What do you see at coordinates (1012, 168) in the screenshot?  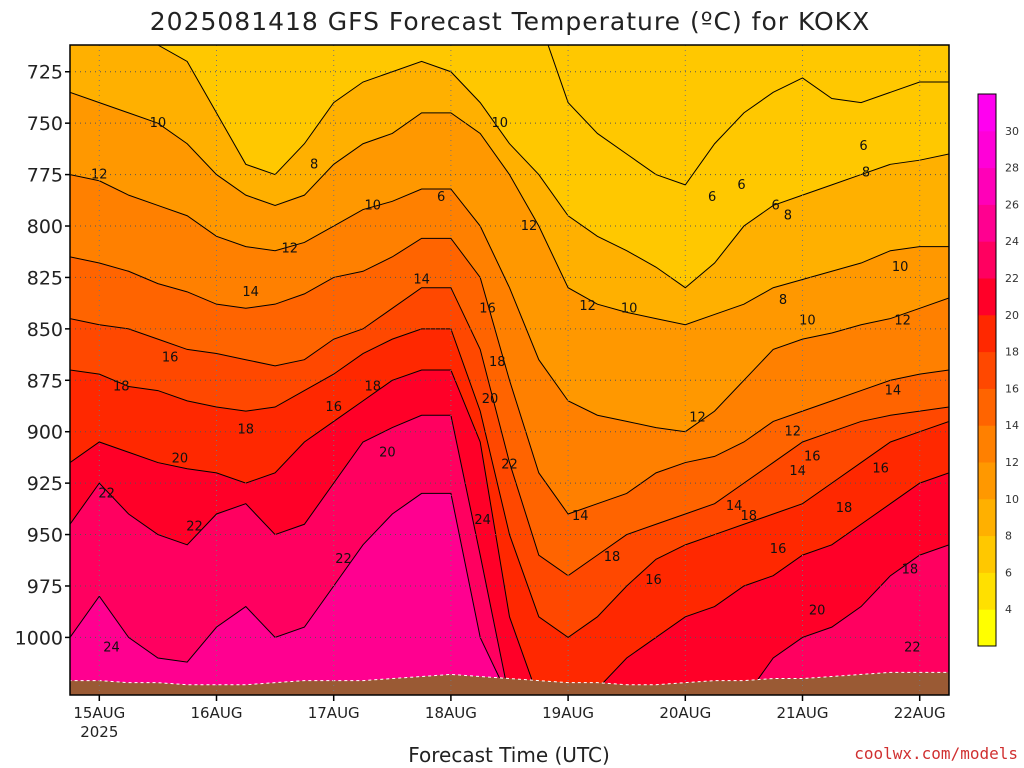 I see `colorbar-label: 28` at bounding box center [1012, 168].